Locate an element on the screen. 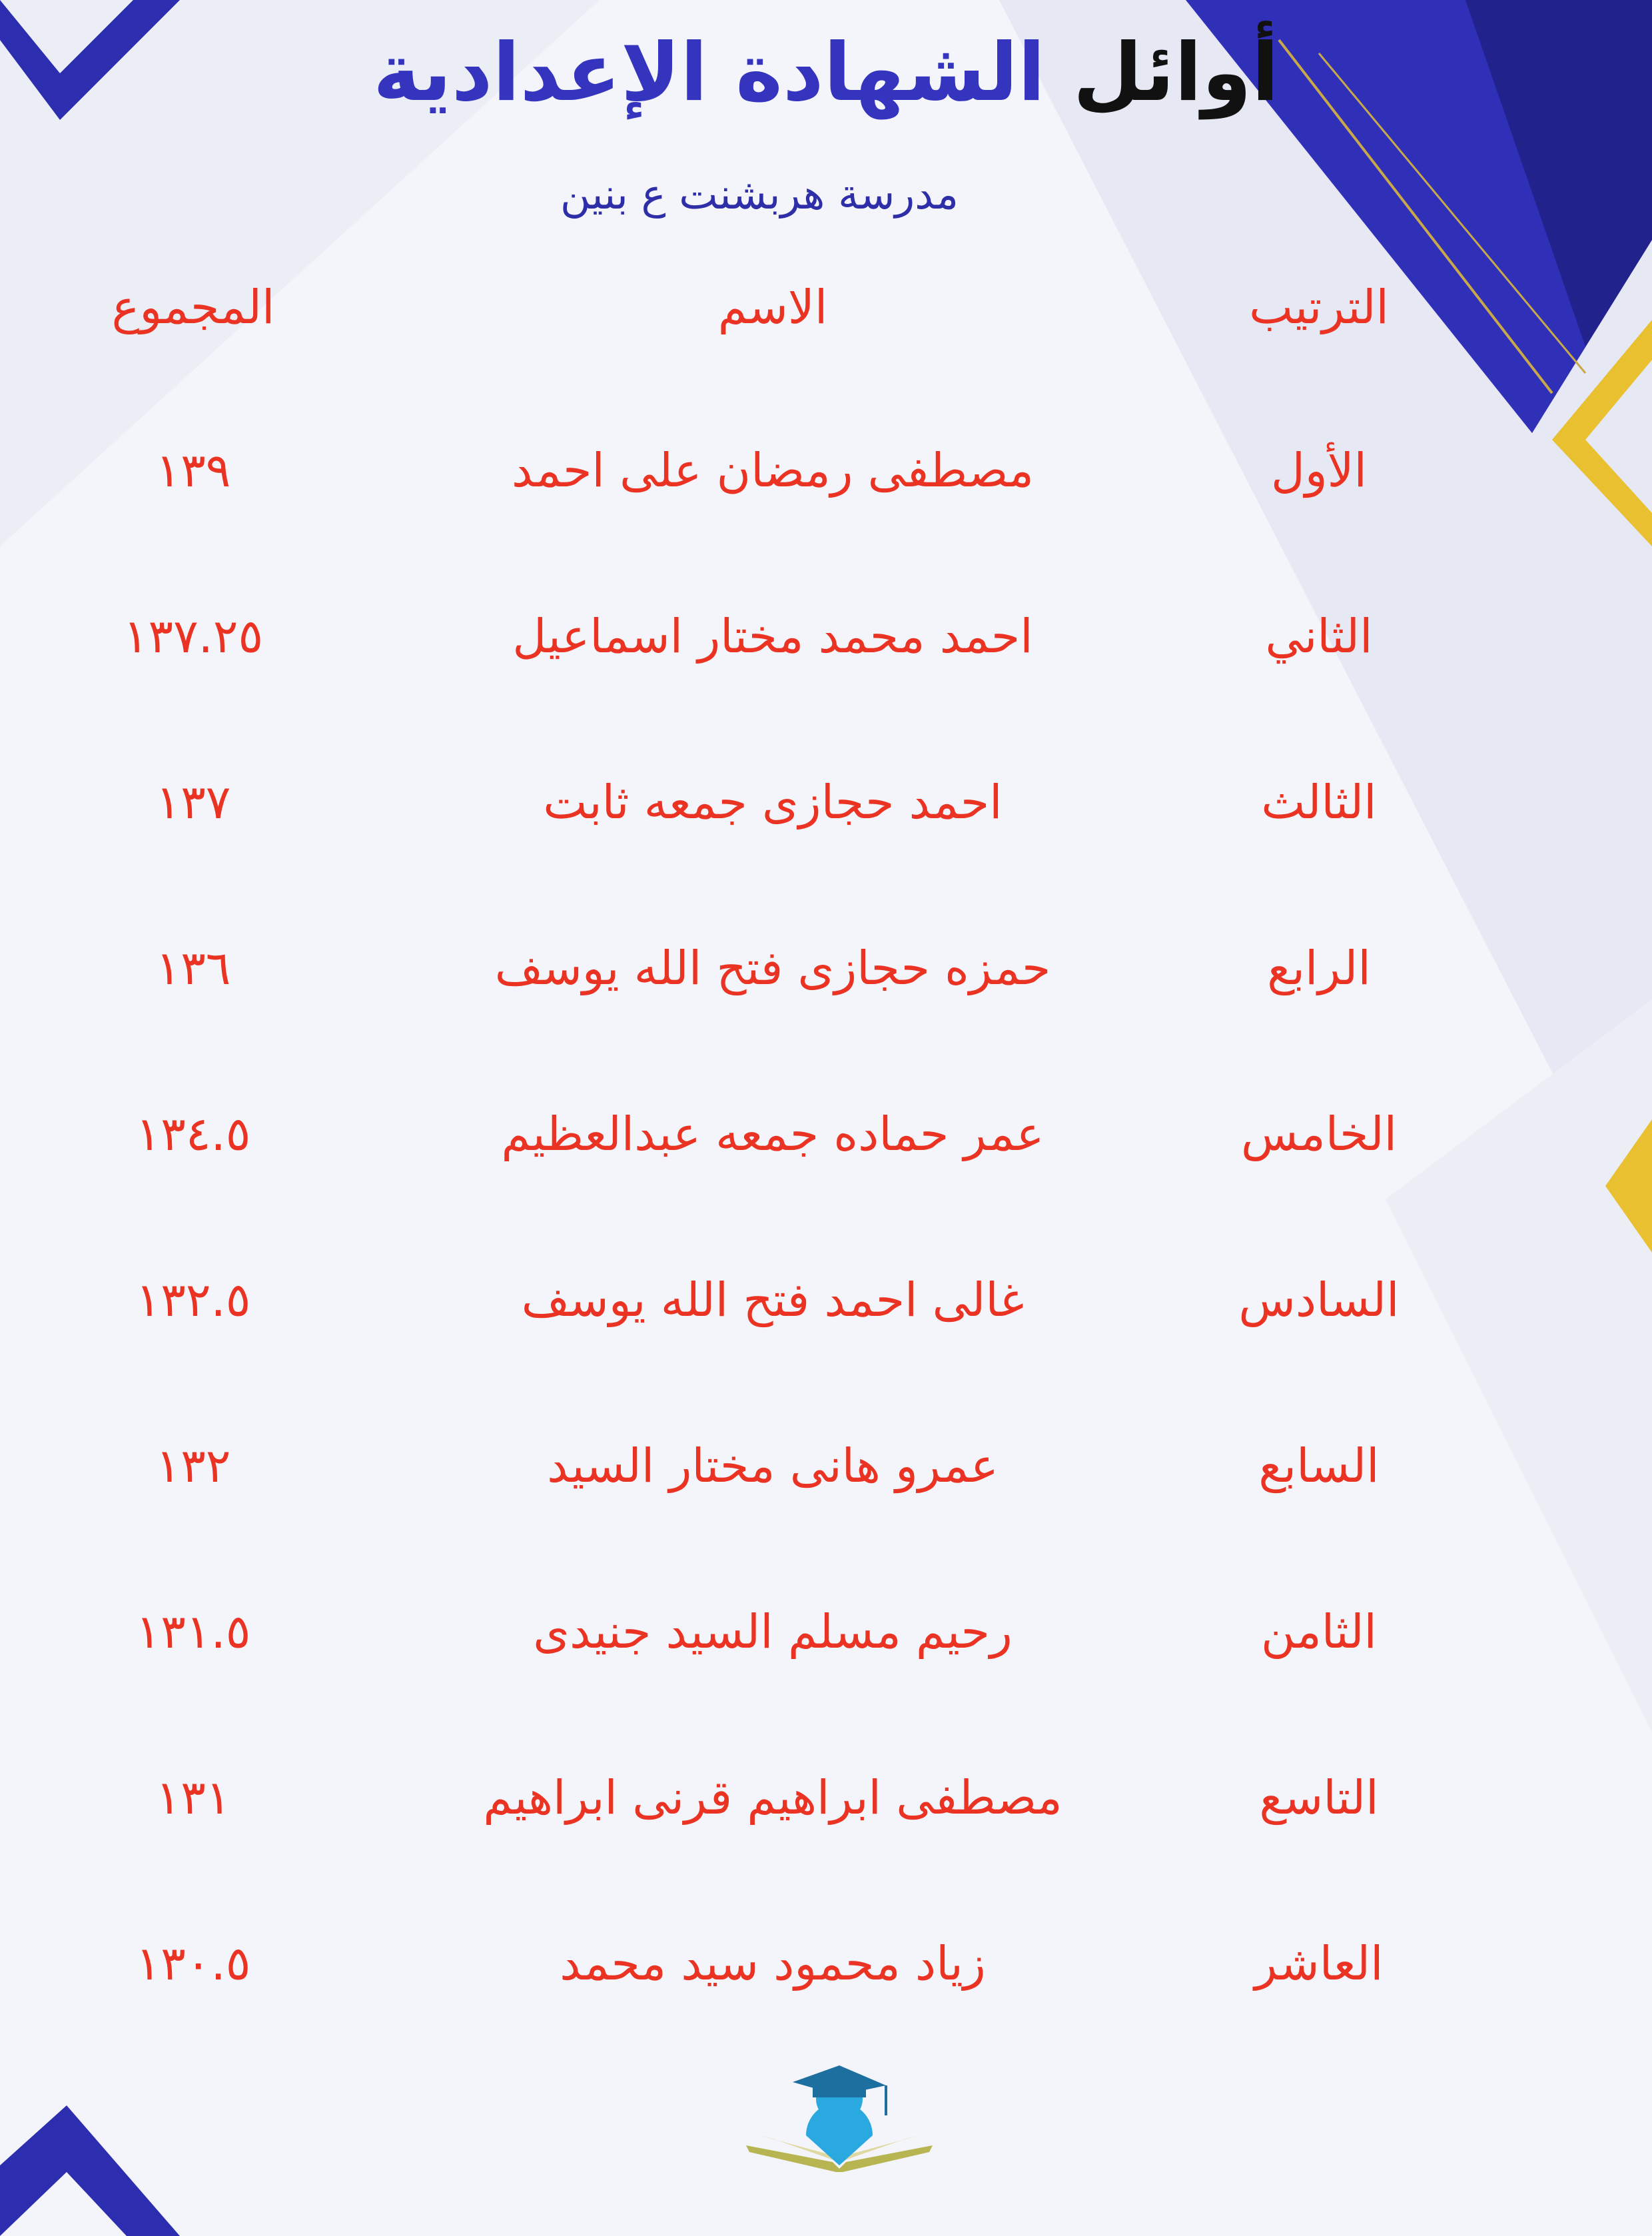  bottom-left-chevron is located at coordinates (90, 2170).